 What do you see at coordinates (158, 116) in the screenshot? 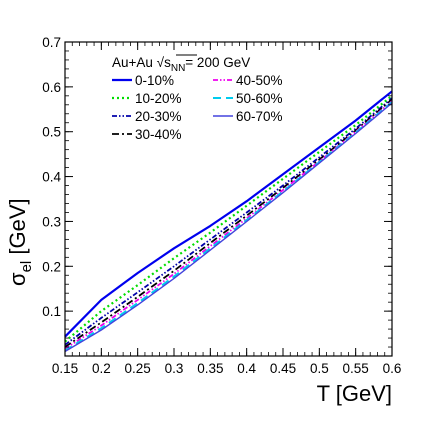
I see `legend-label: 20-30%` at bounding box center [158, 116].